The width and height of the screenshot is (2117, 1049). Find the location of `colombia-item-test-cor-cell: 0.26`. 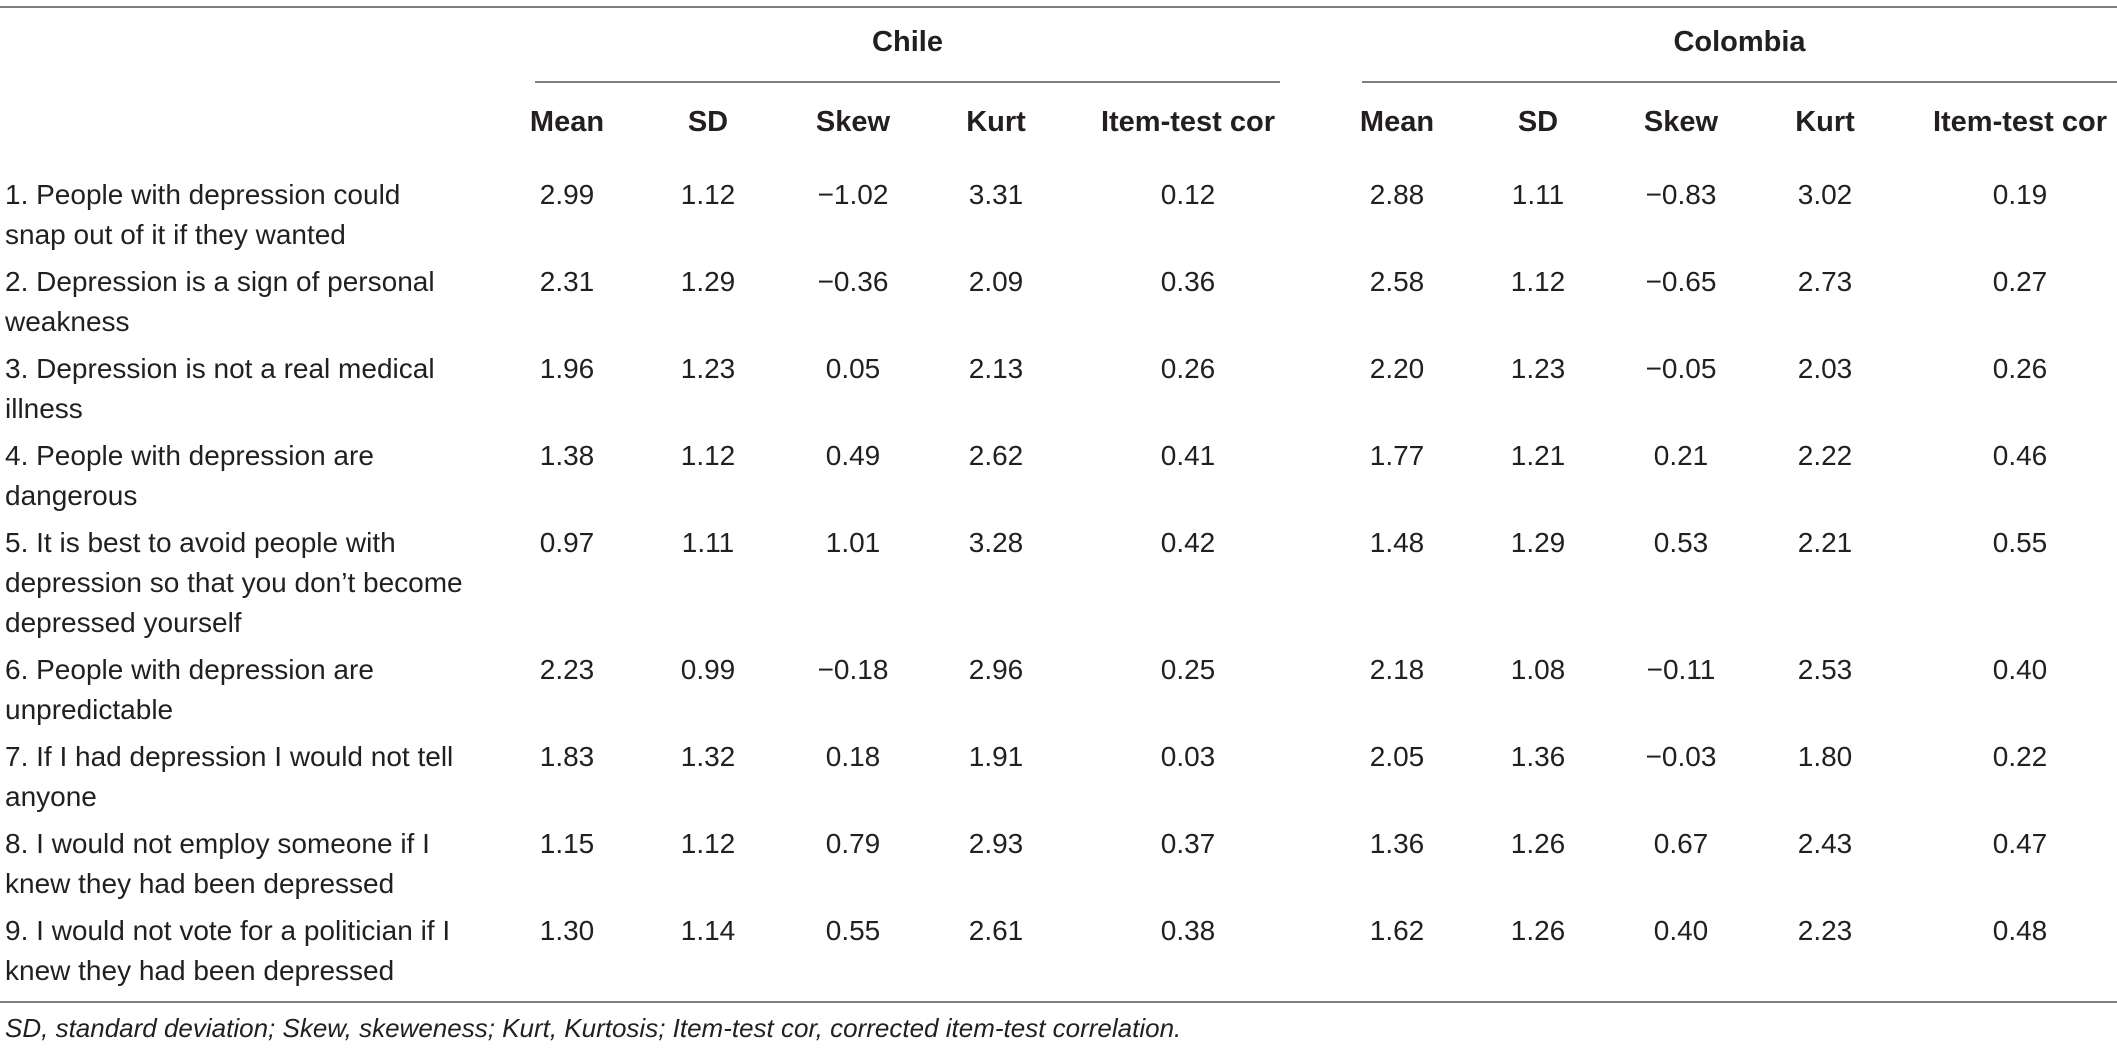

colombia-item-test-cor-cell: 0.26 is located at coordinates (2020, 368).